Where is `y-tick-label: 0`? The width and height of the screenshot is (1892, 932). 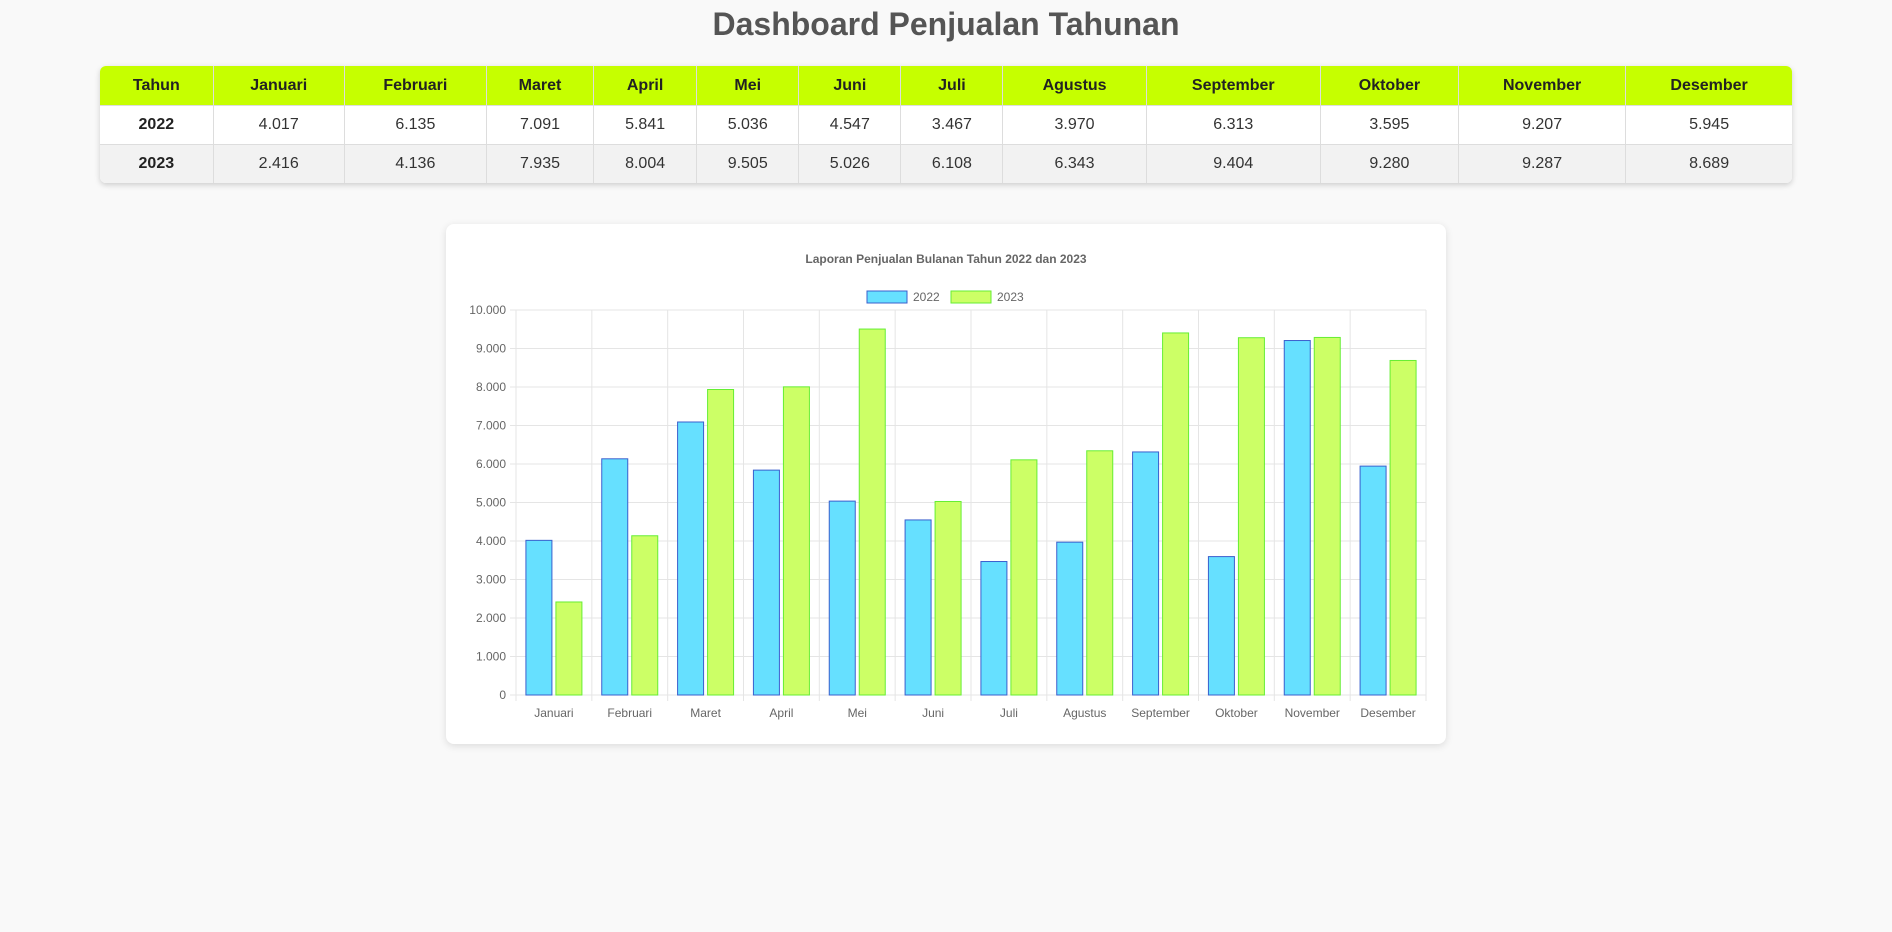
y-tick-label: 0 is located at coordinates (502, 695).